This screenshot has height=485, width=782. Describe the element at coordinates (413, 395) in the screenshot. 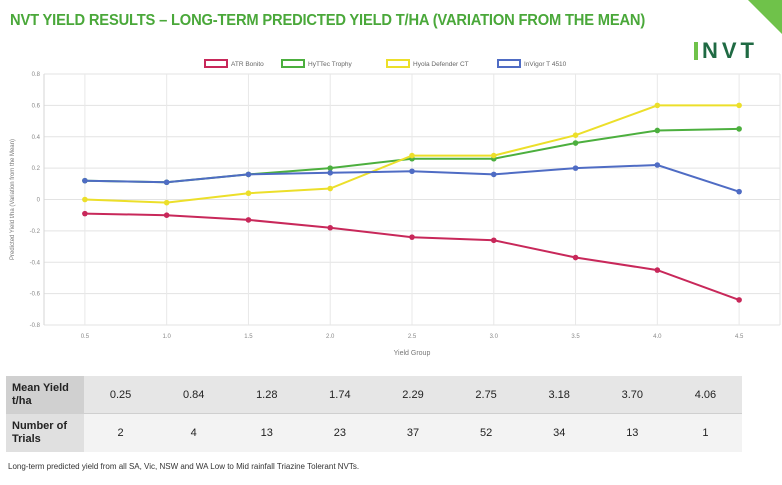

I see `table-cell: 2.29` at that location.